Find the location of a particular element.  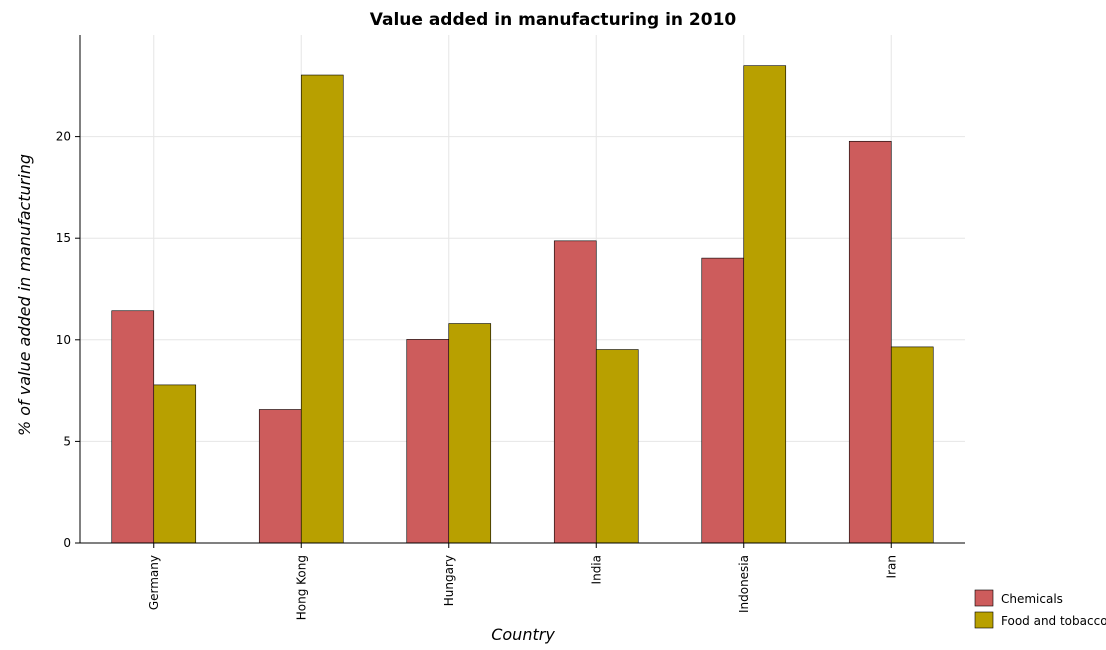

bar-food-and-tobacco-indonesia is located at coordinates (765, 304).